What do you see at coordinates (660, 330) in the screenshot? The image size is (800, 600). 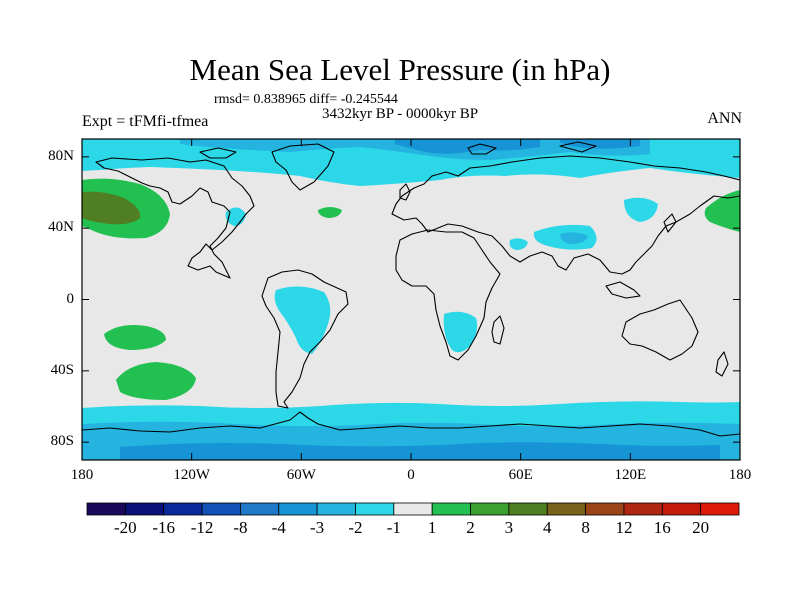 I see `coast-australia` at bounding box center [660, 330].